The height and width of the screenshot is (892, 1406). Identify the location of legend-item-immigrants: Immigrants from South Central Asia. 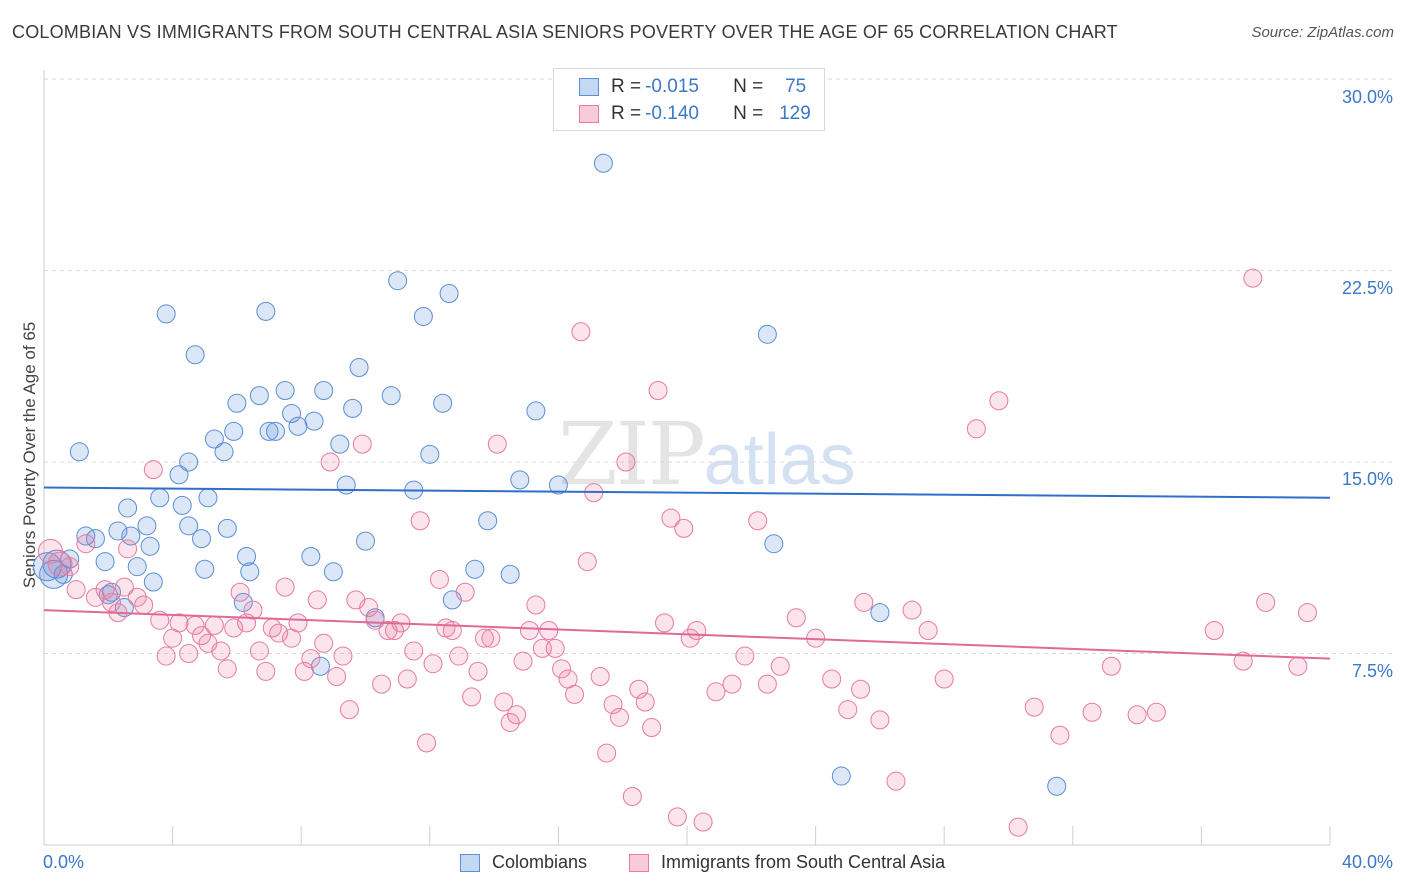
(787, 862).